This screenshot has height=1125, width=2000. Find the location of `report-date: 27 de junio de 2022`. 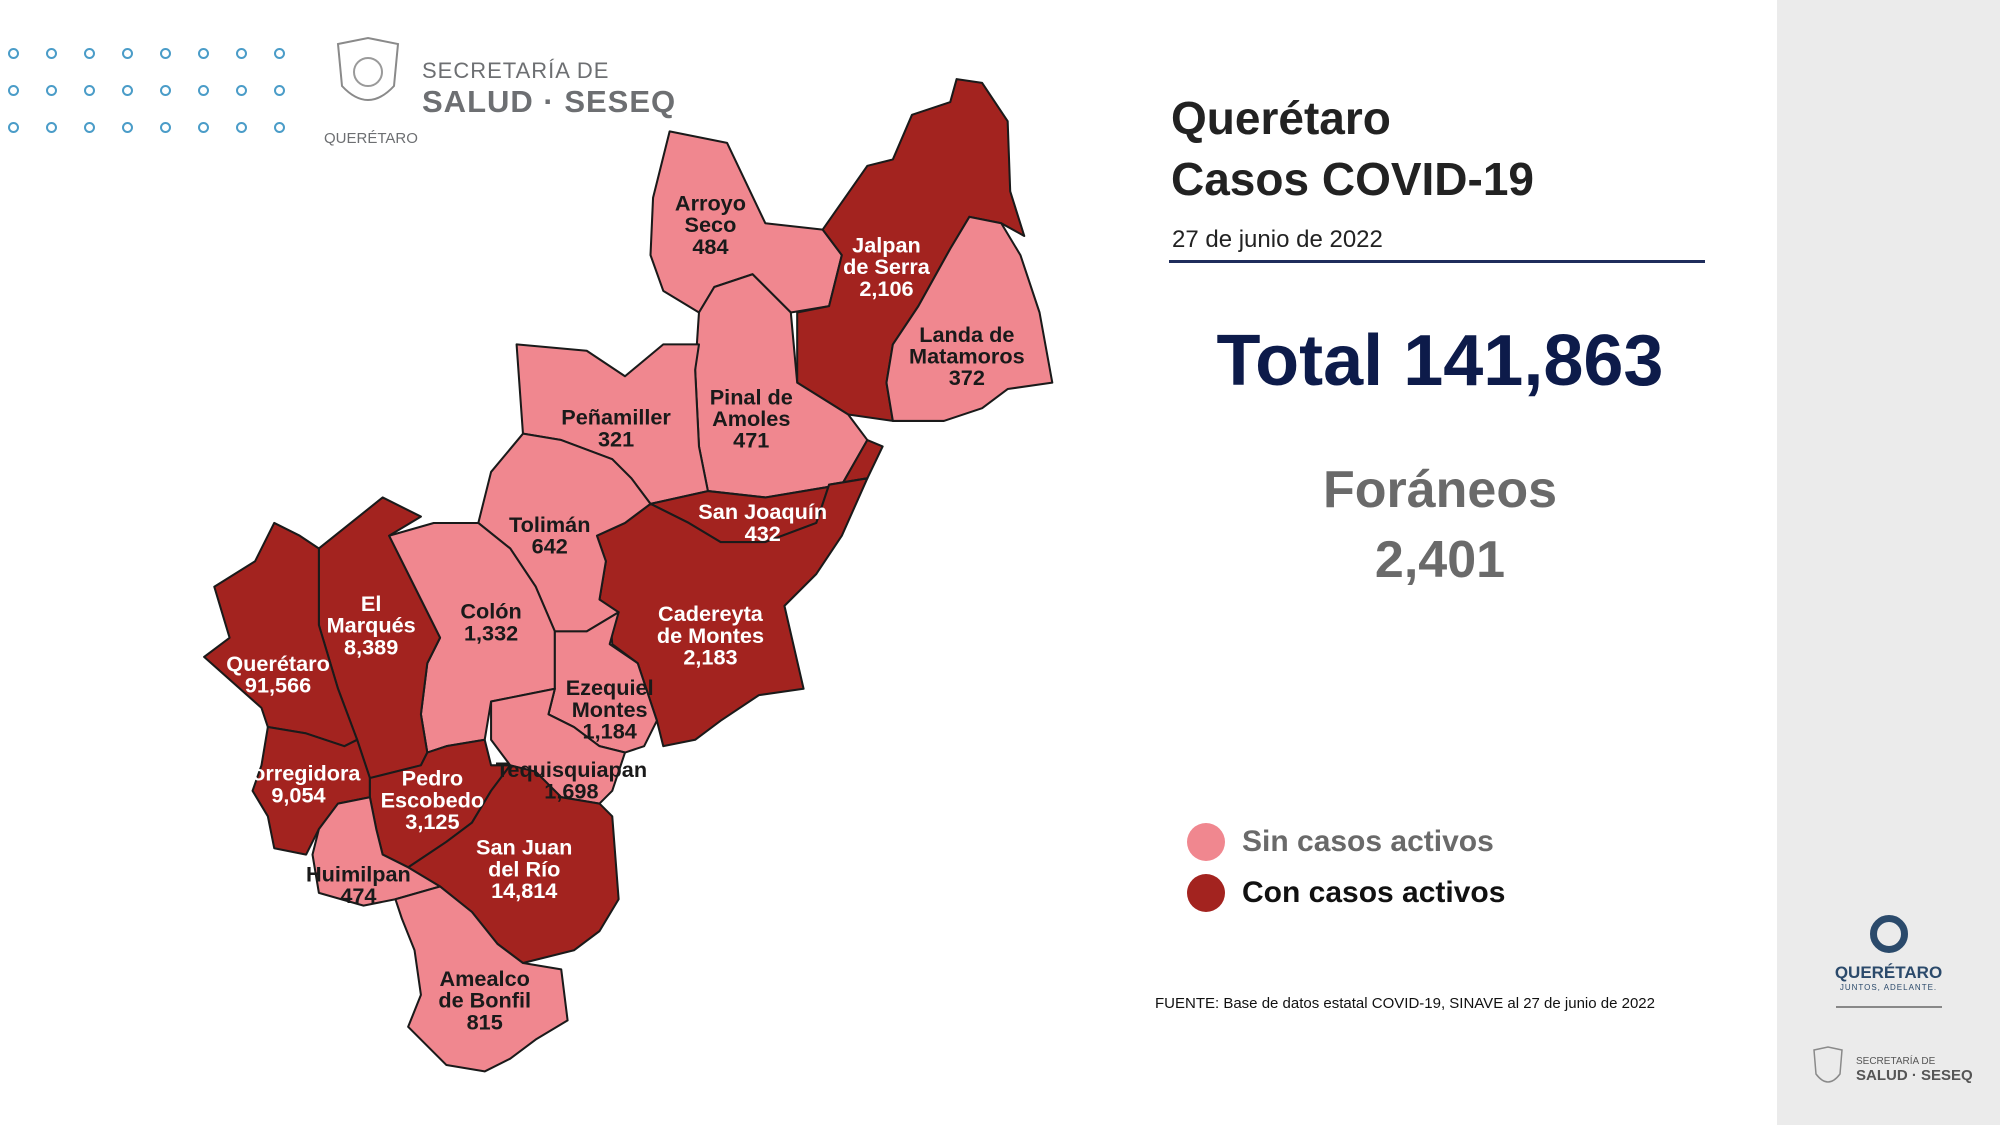

report-date: 27 de junio de 2022 is located at coordinates (1277, 239).